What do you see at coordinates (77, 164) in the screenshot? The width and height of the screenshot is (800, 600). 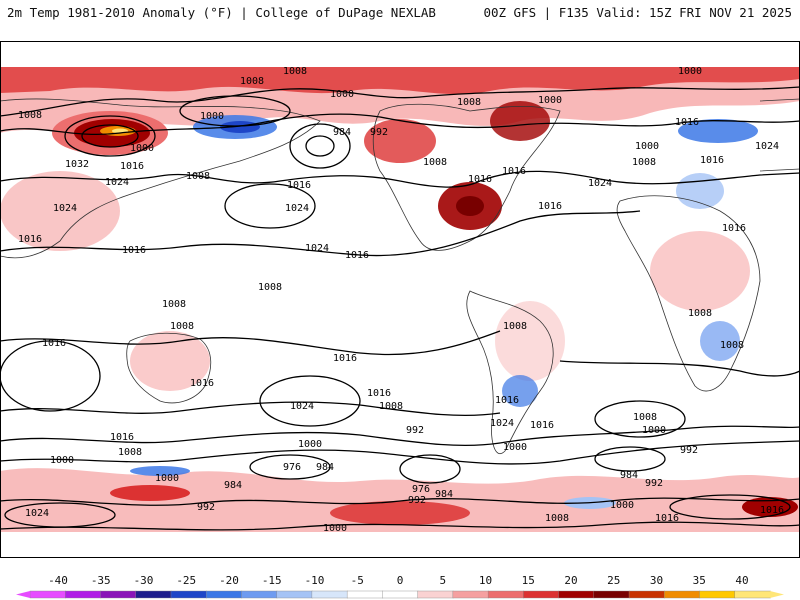 I see `contour-label: 1032` at bounding box center [77, 164].